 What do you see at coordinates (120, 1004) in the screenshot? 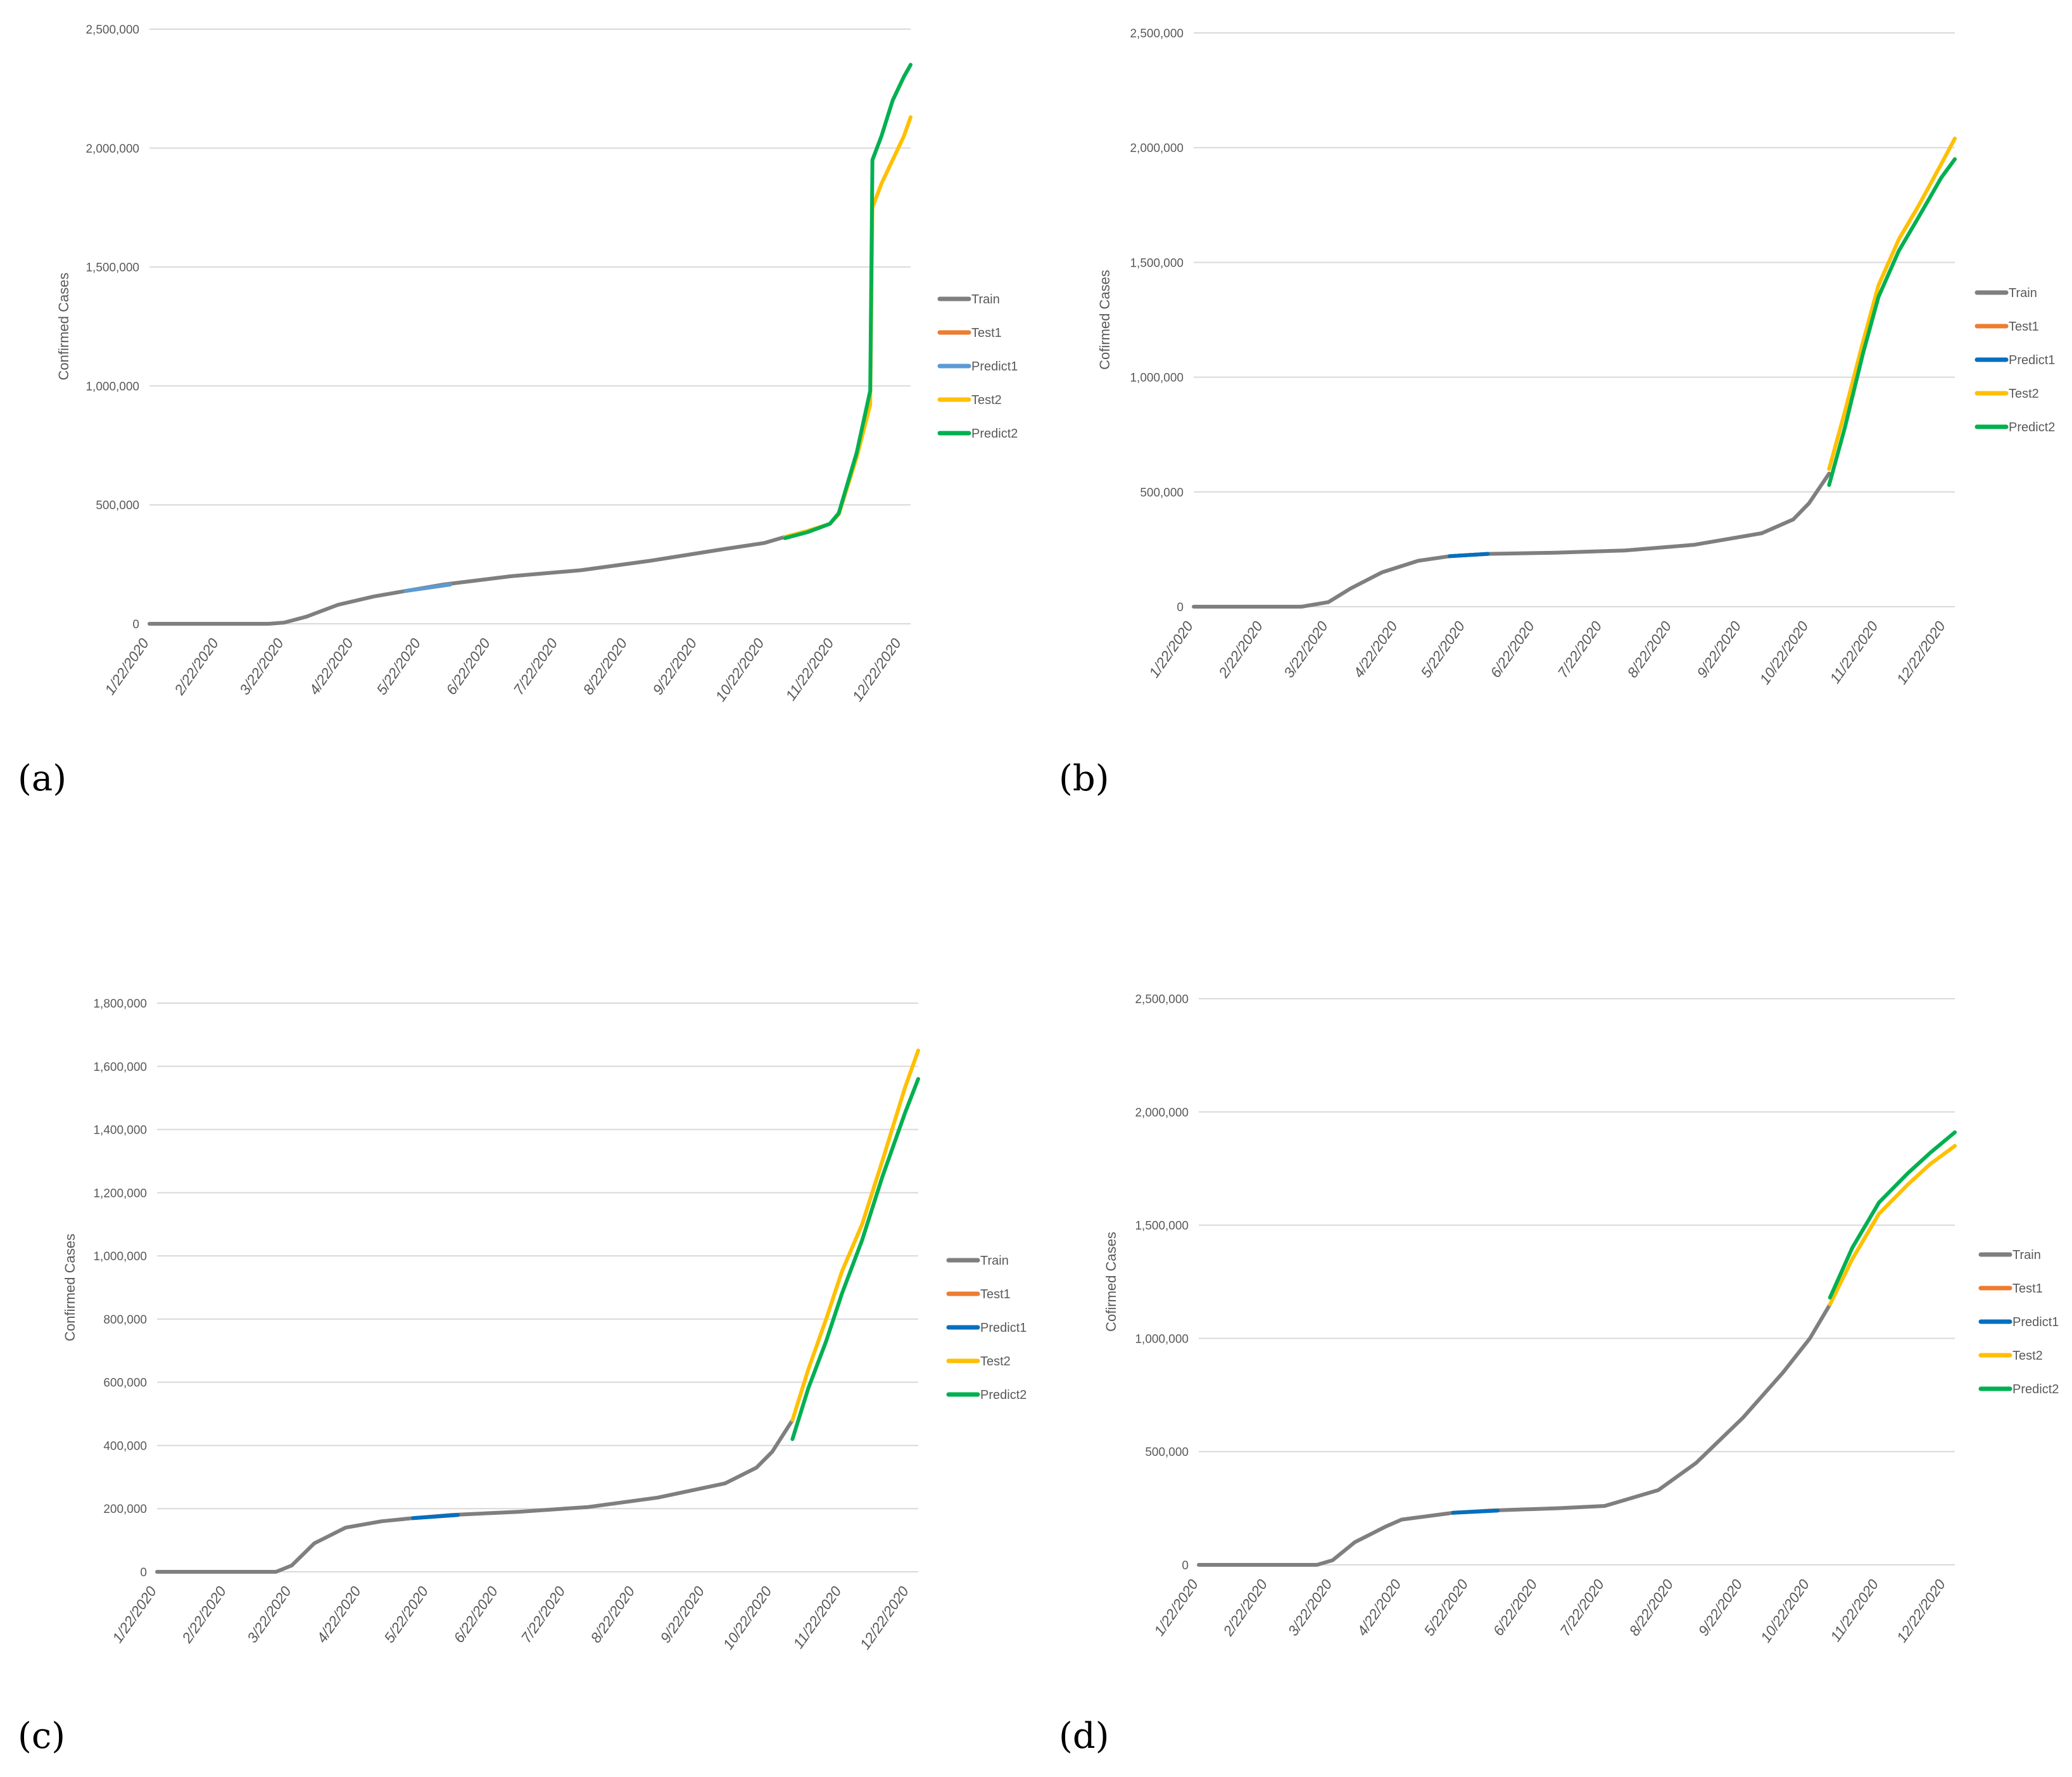
I see `y-tick-label: 1,800,000` at bounding box center [120, 1004].